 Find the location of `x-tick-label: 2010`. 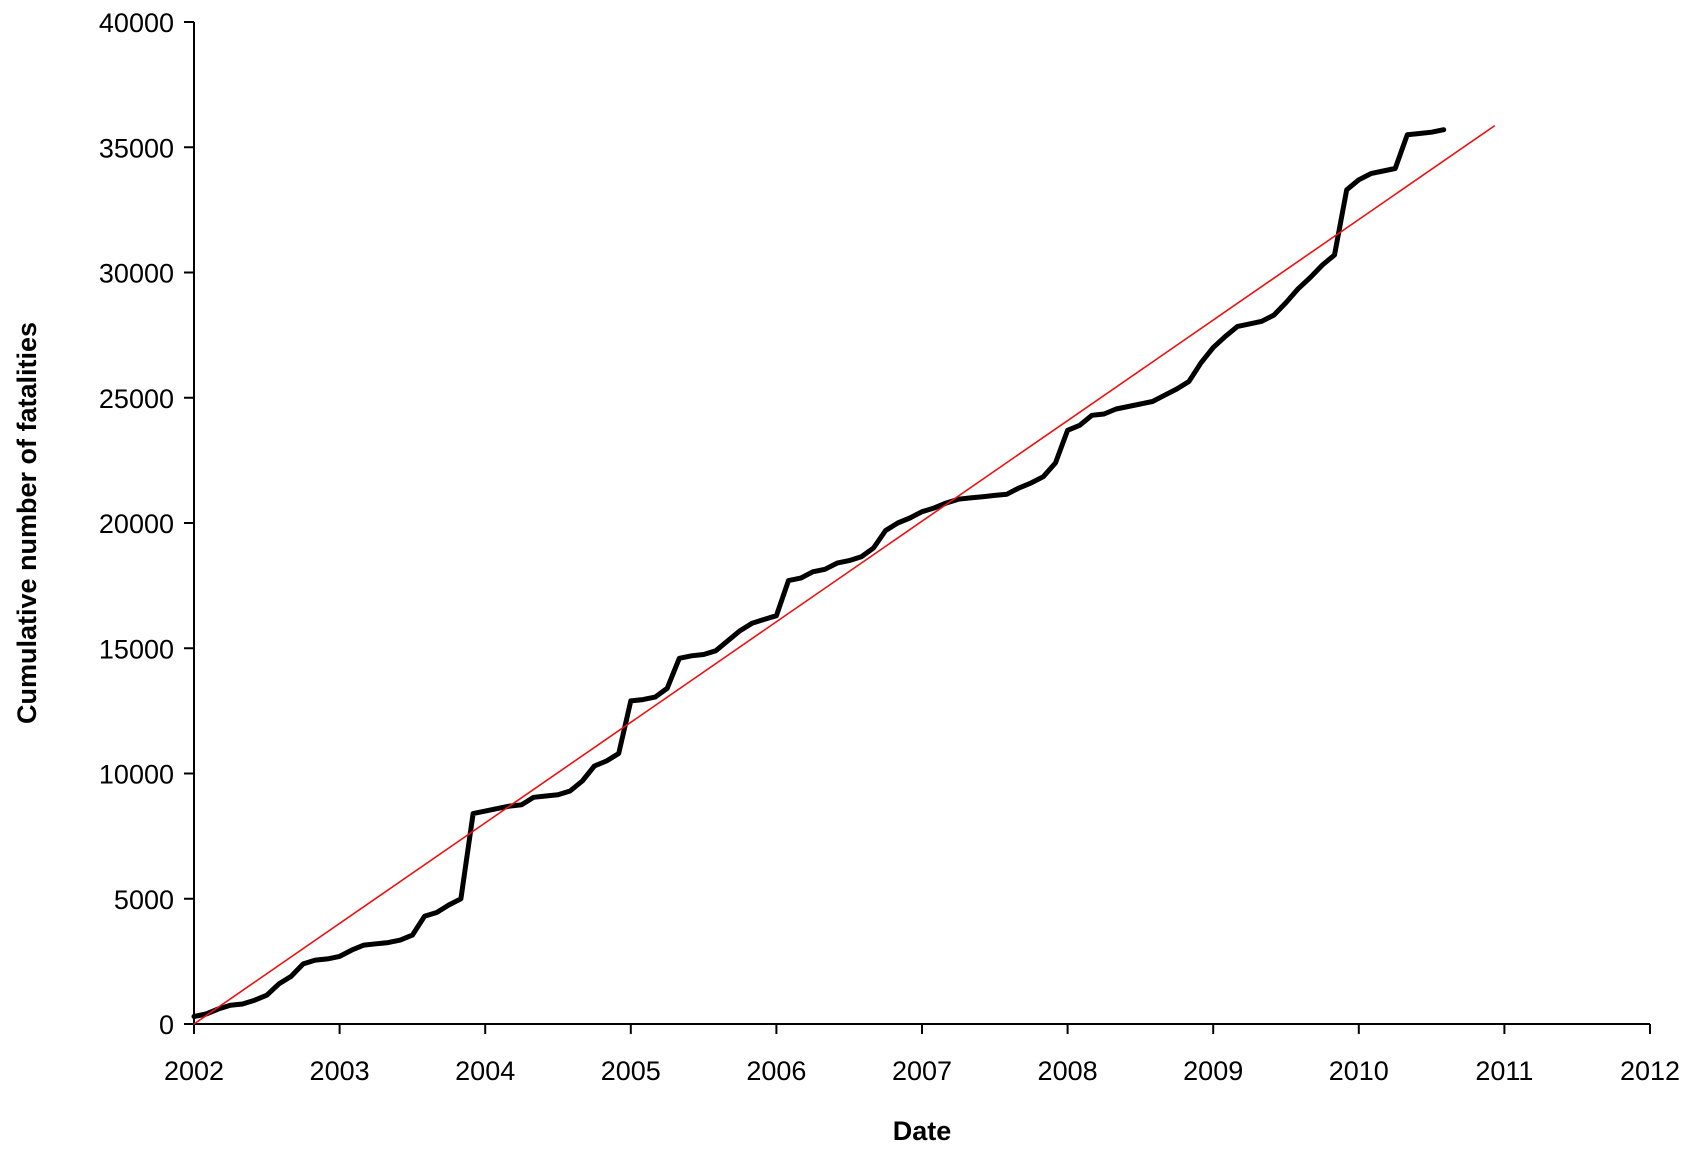

x-tick-label: 2010 is located at coordinates (1359, 1071).